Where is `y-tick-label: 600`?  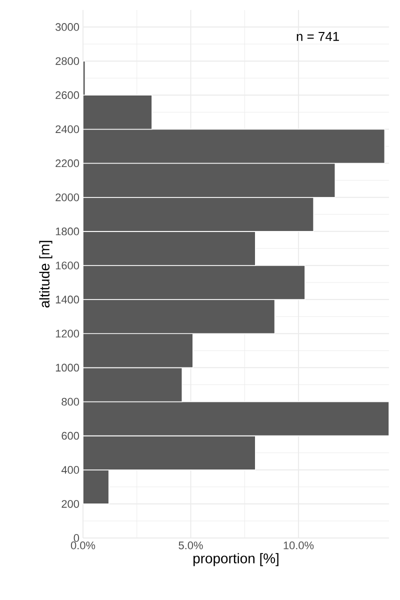
y-tick-label: 600 is located at coordinates (71, 436).